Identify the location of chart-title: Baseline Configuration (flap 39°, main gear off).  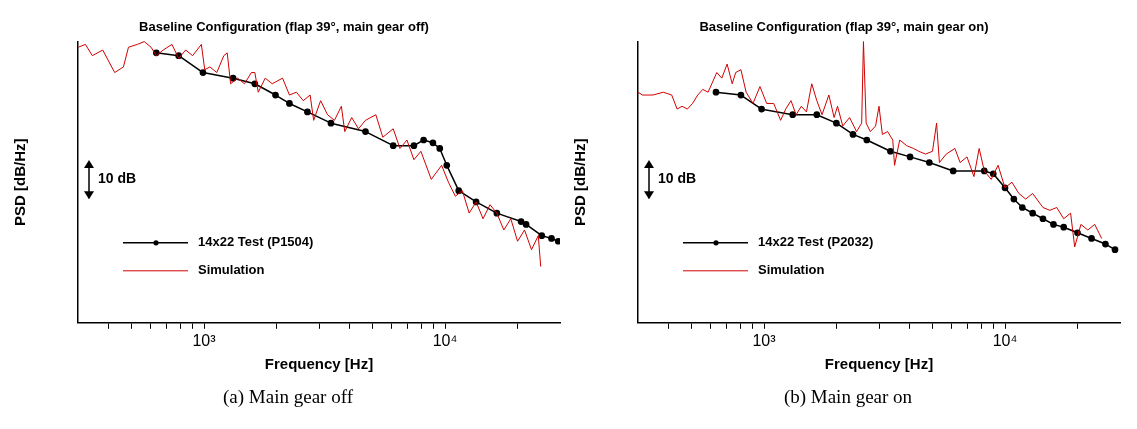
(284, 27).